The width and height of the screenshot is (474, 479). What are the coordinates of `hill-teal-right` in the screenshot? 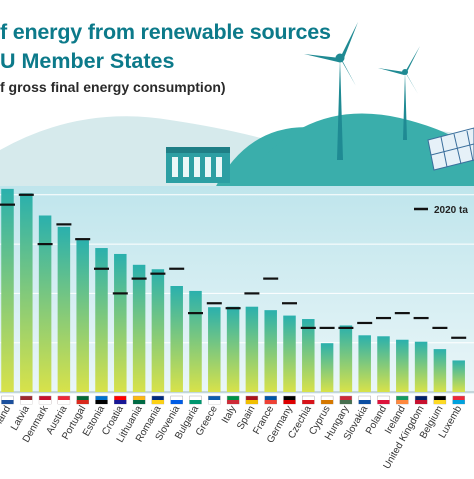 It's located at (357, 150).